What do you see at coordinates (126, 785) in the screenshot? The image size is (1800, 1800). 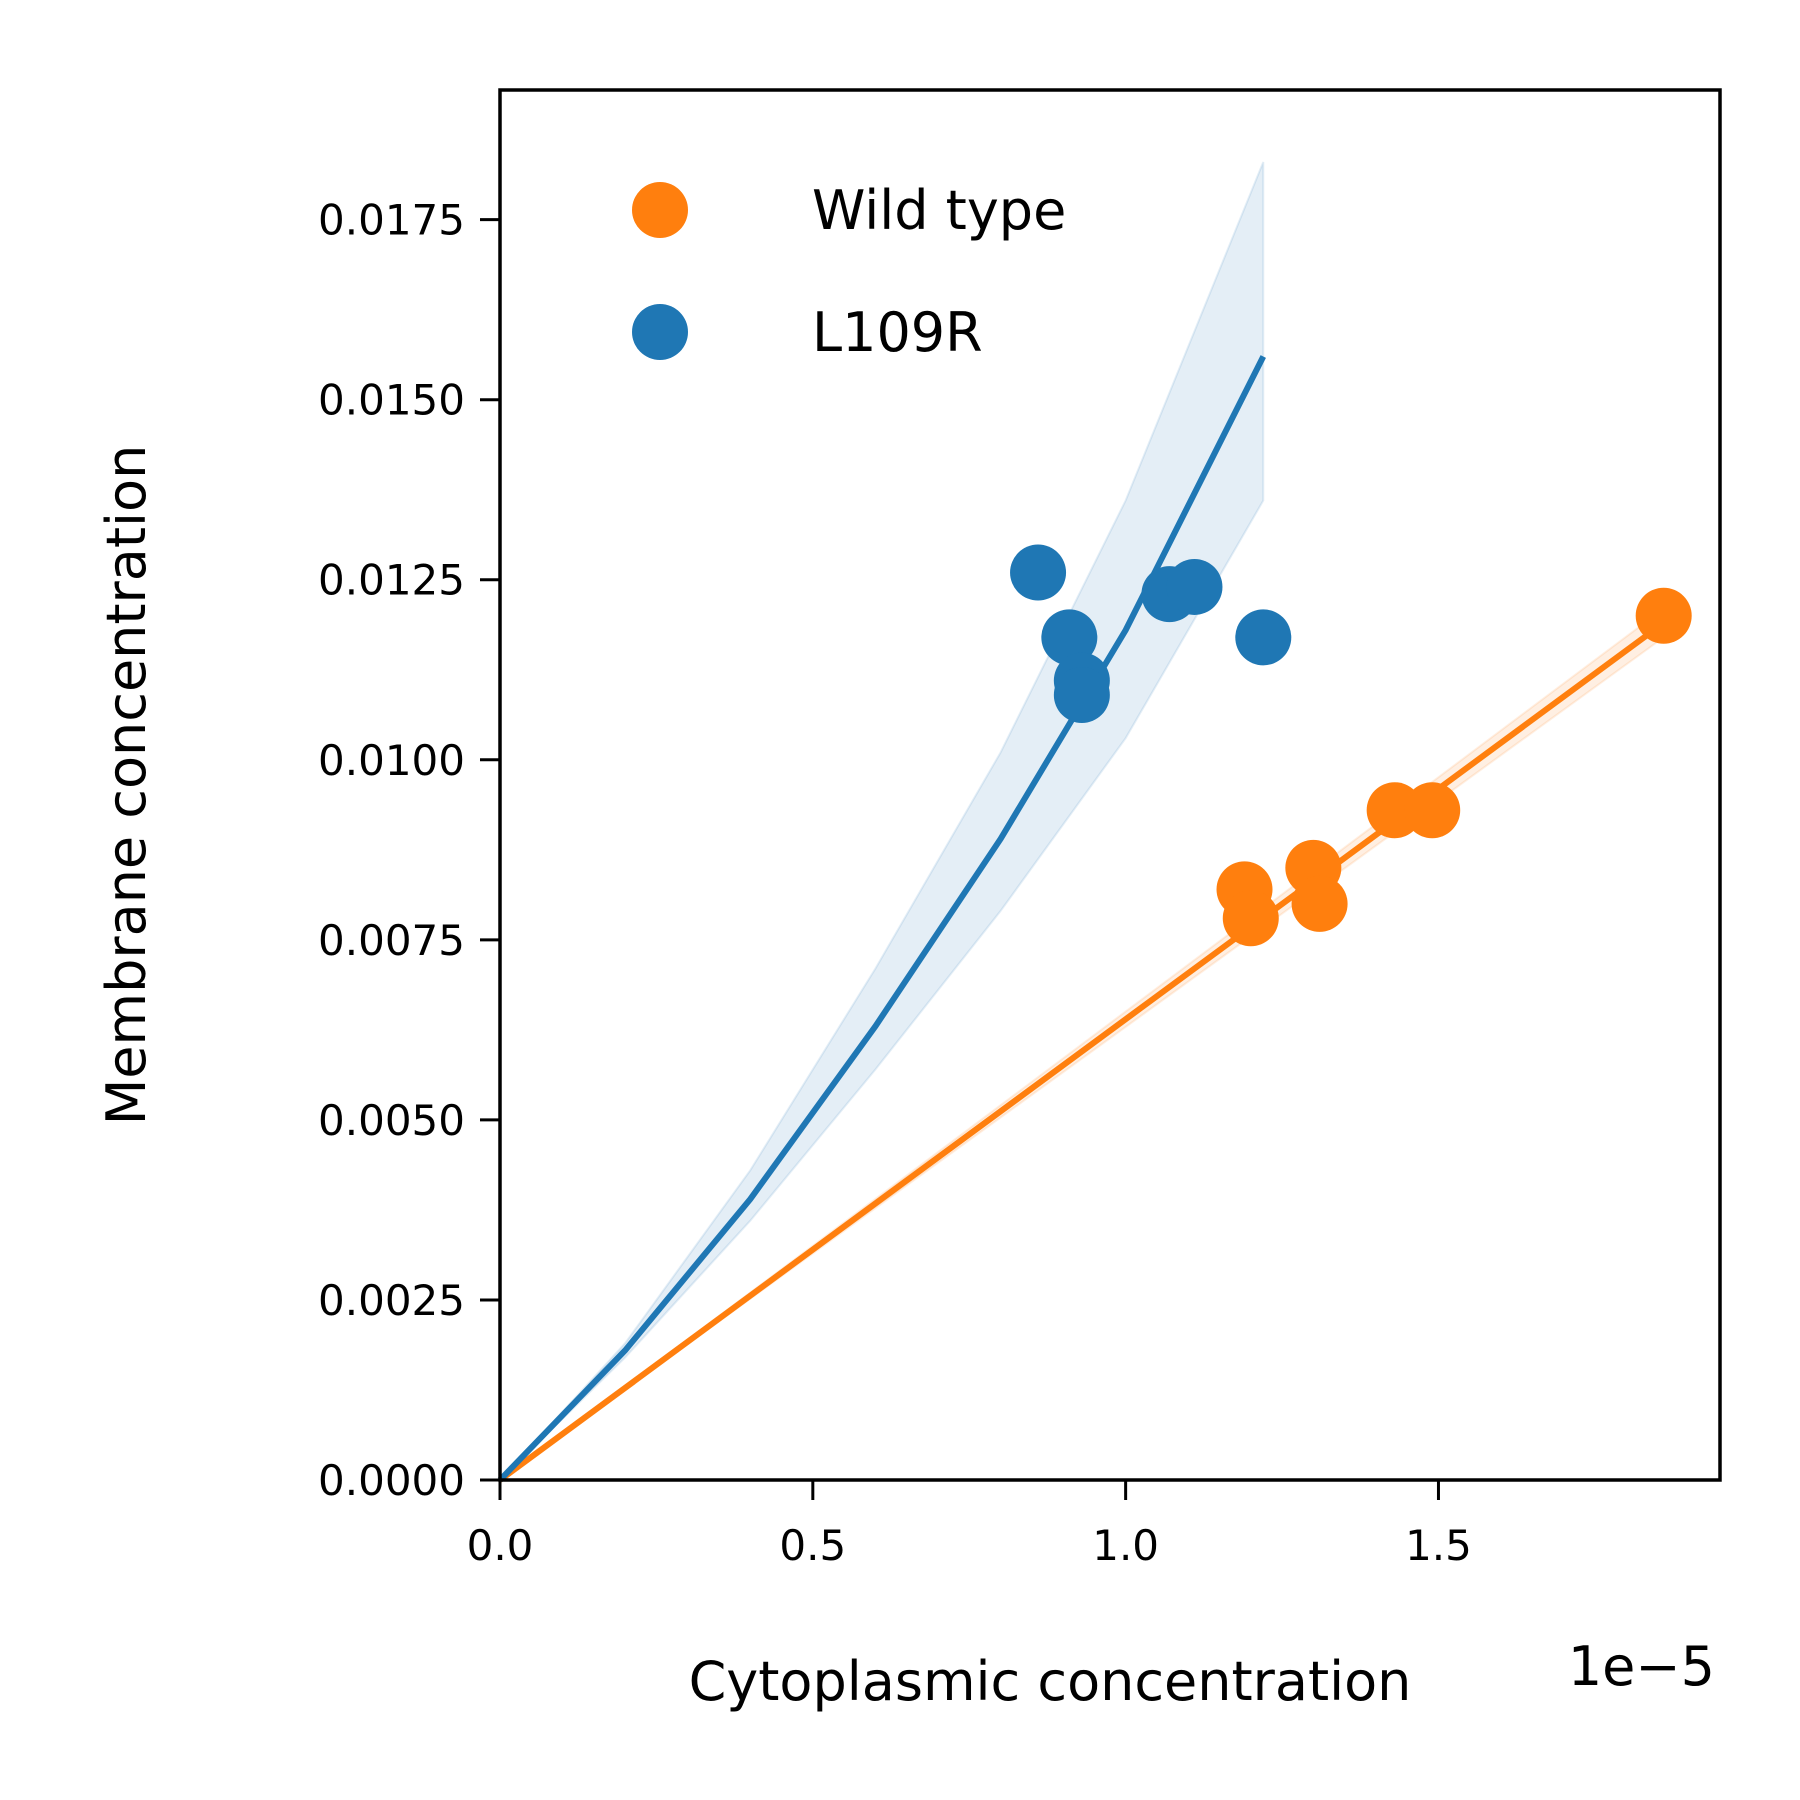 I see `y-axis-label: Membrane concentration` at bounding box center [126, 785].